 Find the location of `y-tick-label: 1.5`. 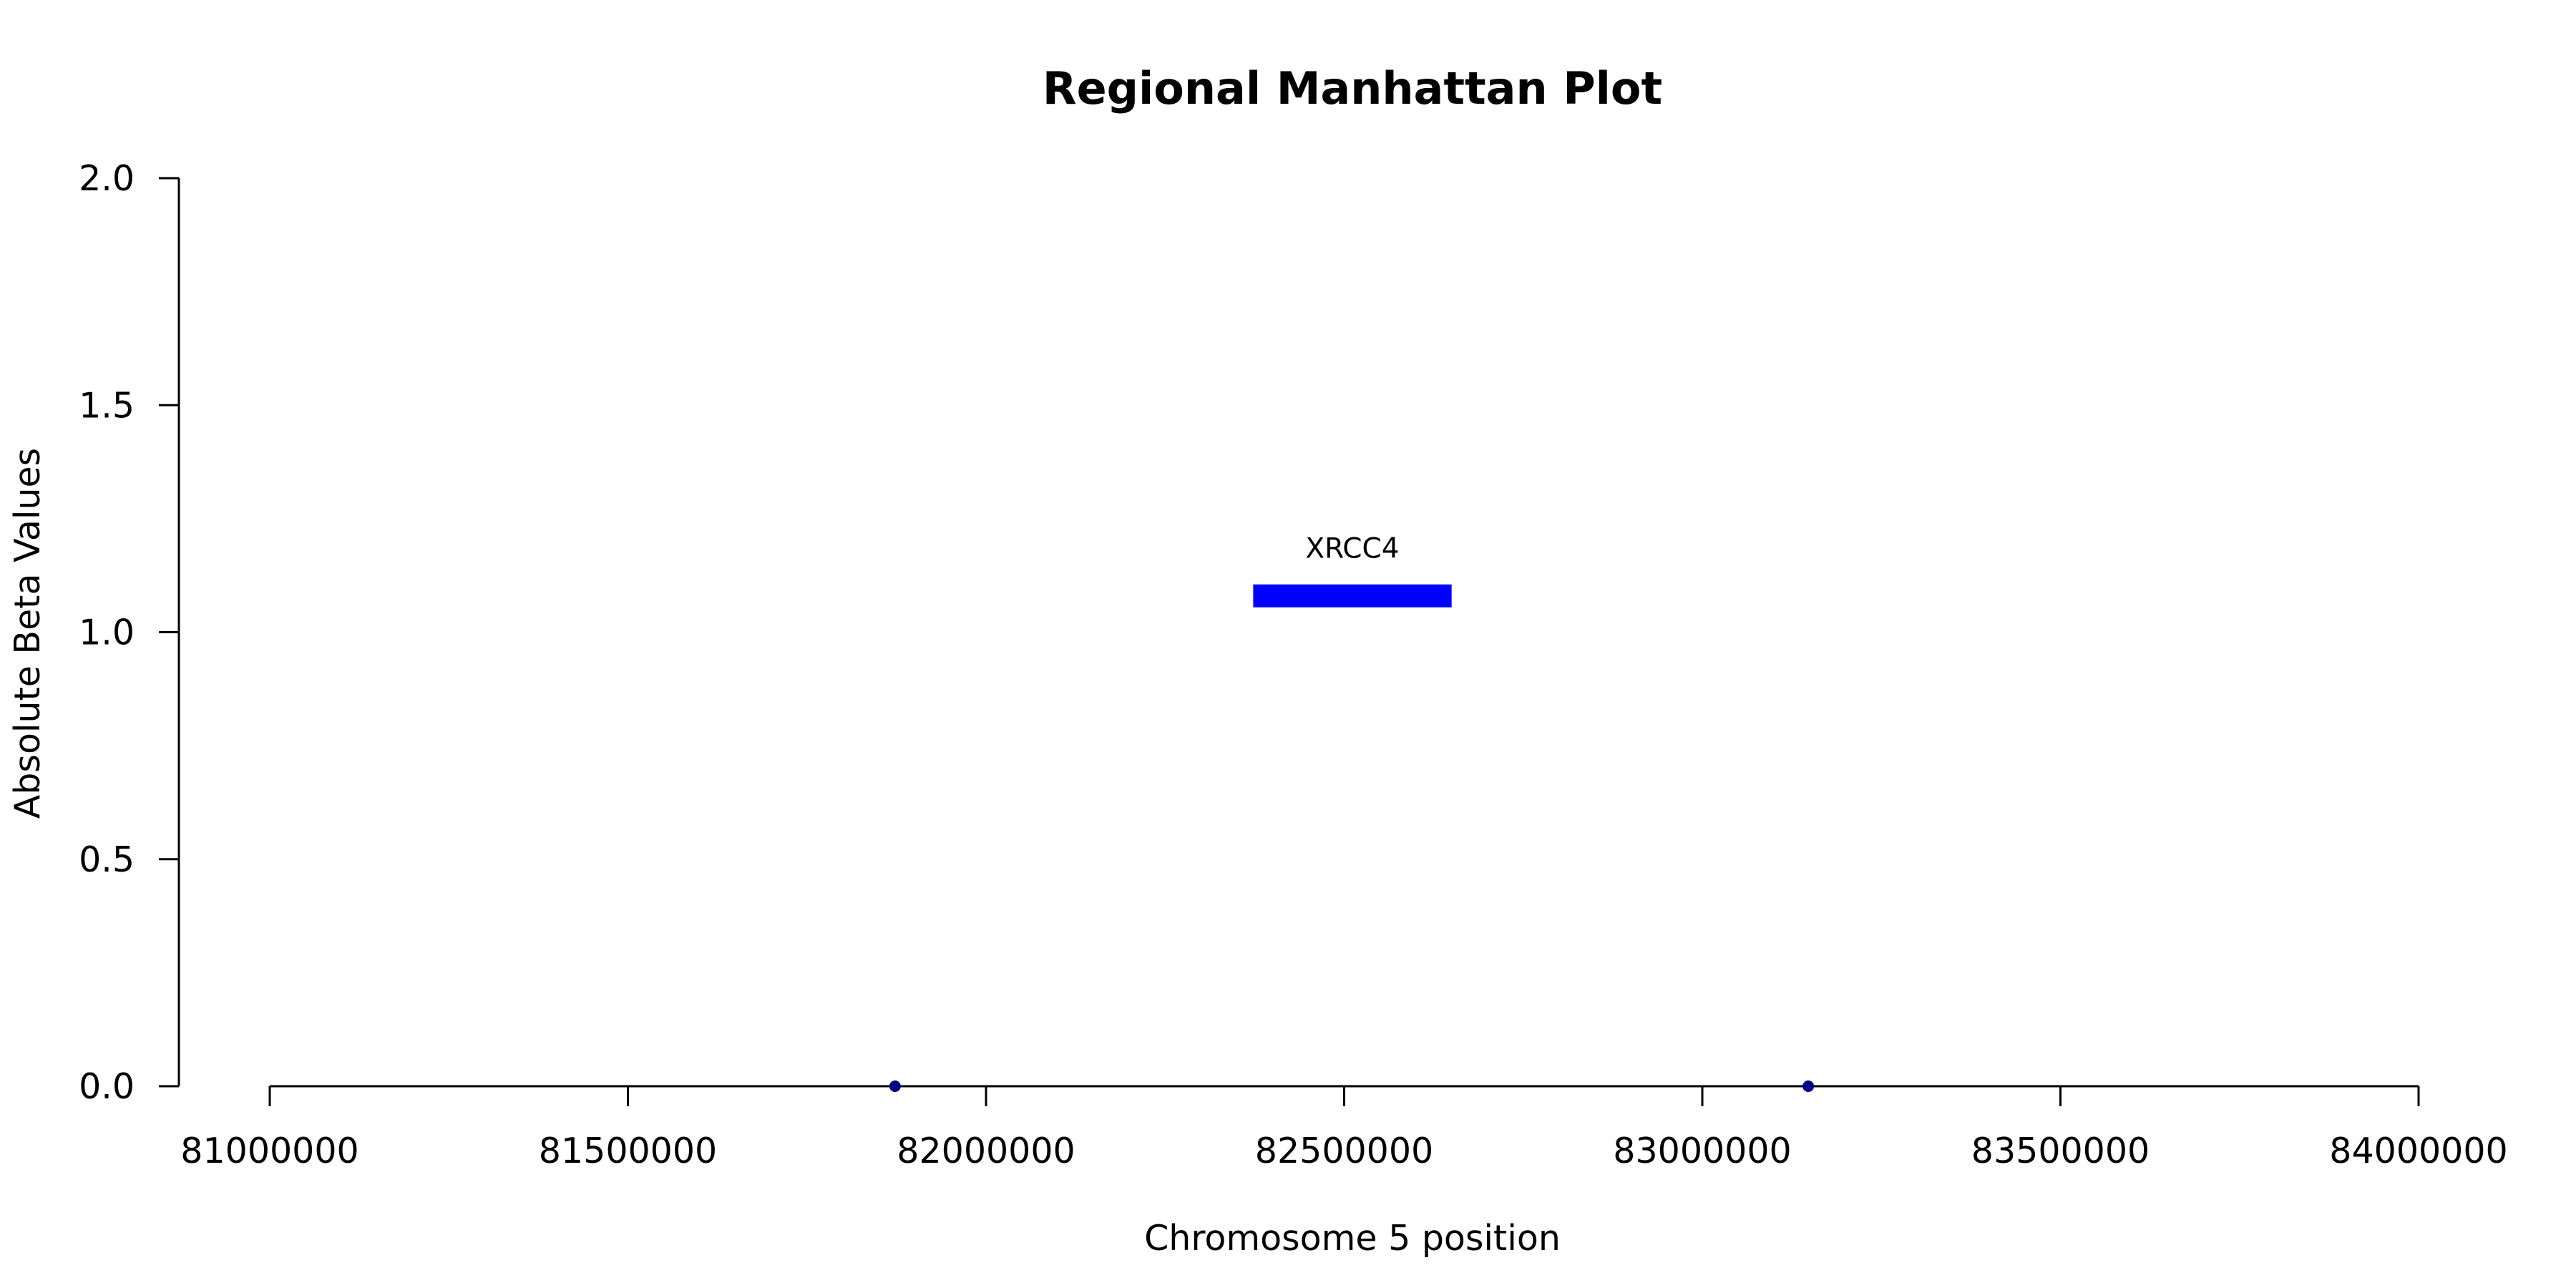

y-tick-label: 1.5 is located at coordinates (107, 405).